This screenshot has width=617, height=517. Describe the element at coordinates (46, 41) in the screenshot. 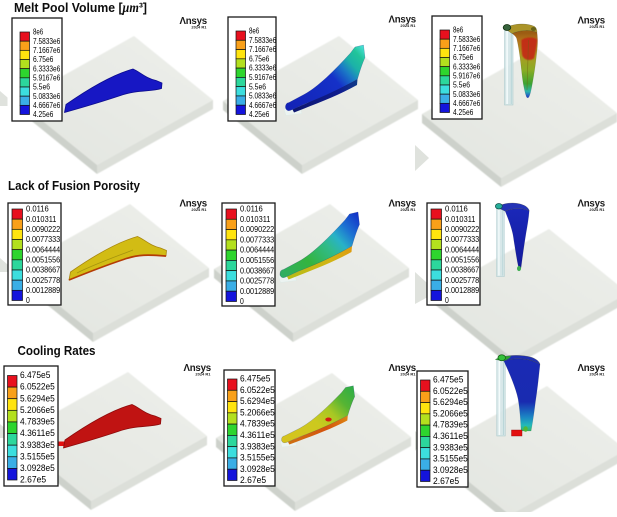

I see `svg-text: 7.5833e6` at that location.